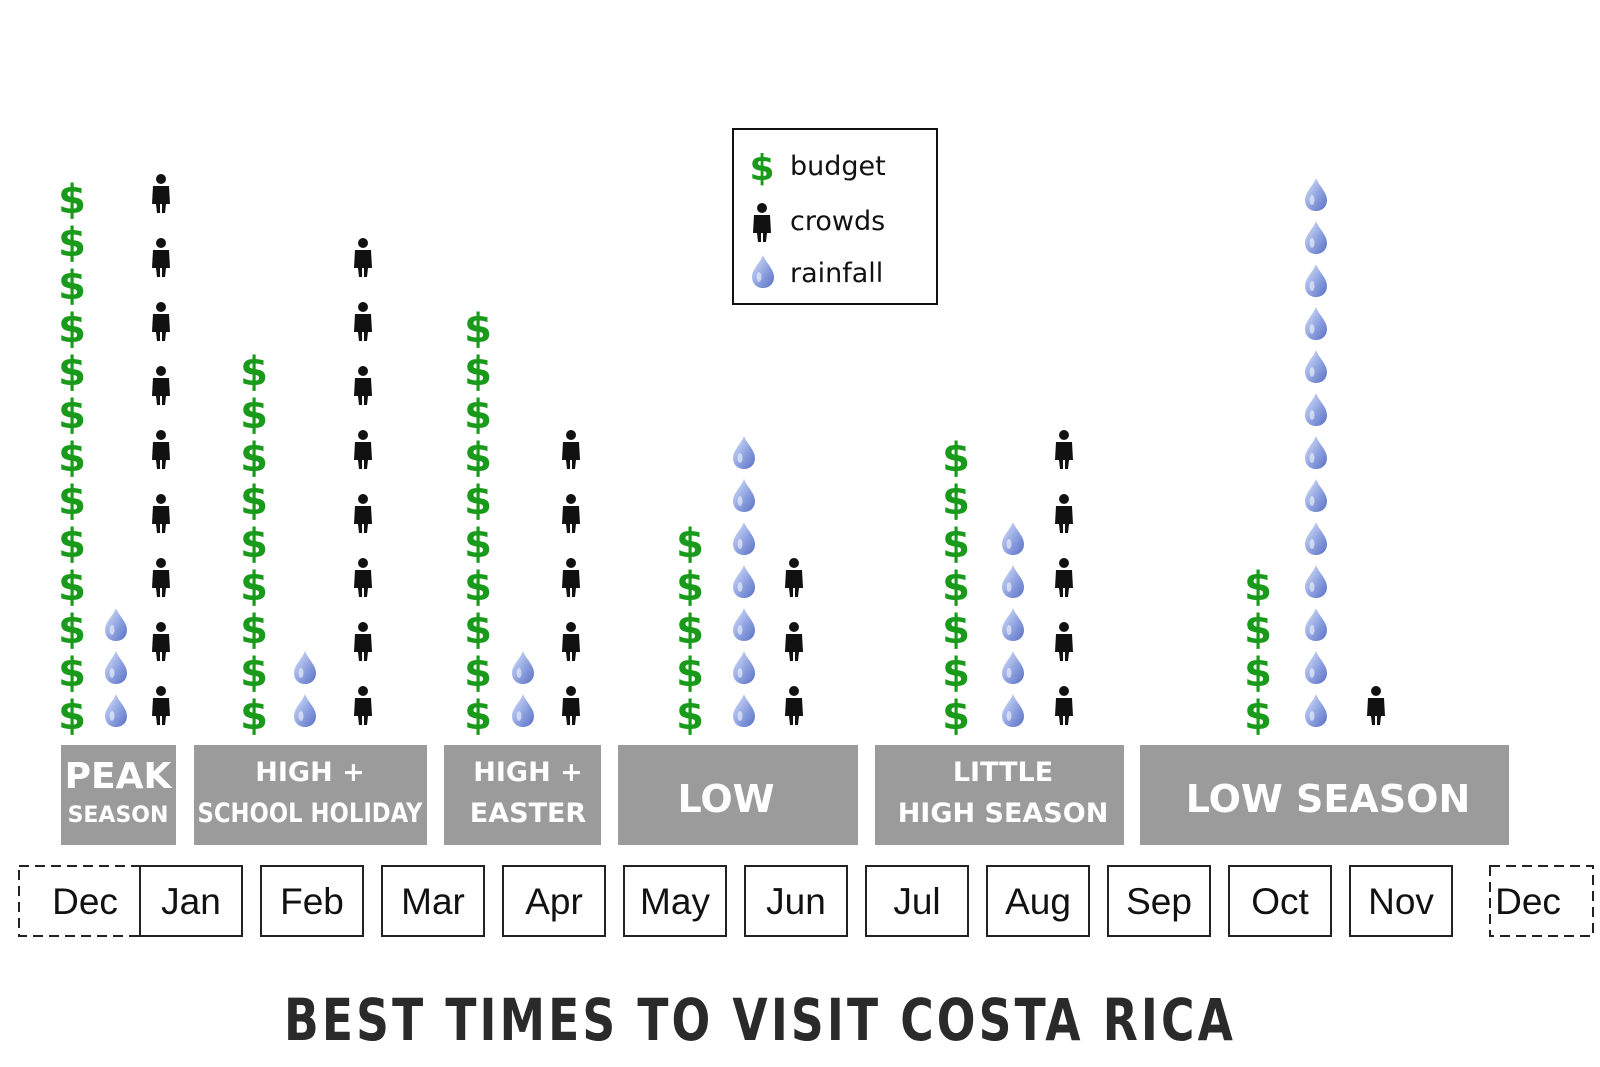 The height and width of the screenshot is (1067, 1600). What do you see at coordinates (309, 772) in the screenshot?
I see `season-label-line1: HIGH +` at bounding box center [309, 772].